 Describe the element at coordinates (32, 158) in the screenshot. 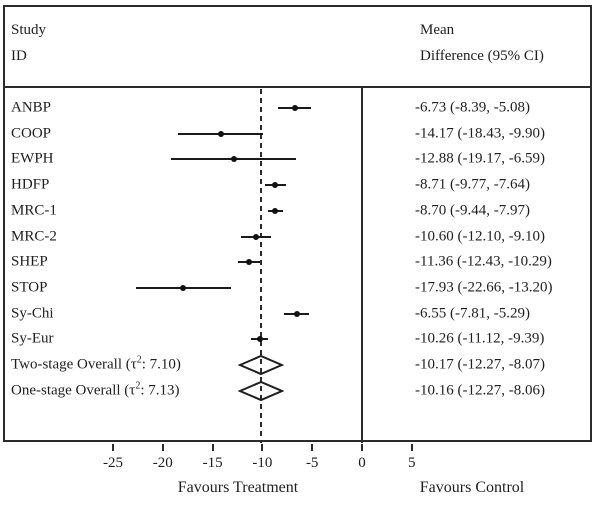

I see `study-id-label: EWPH` at that location.